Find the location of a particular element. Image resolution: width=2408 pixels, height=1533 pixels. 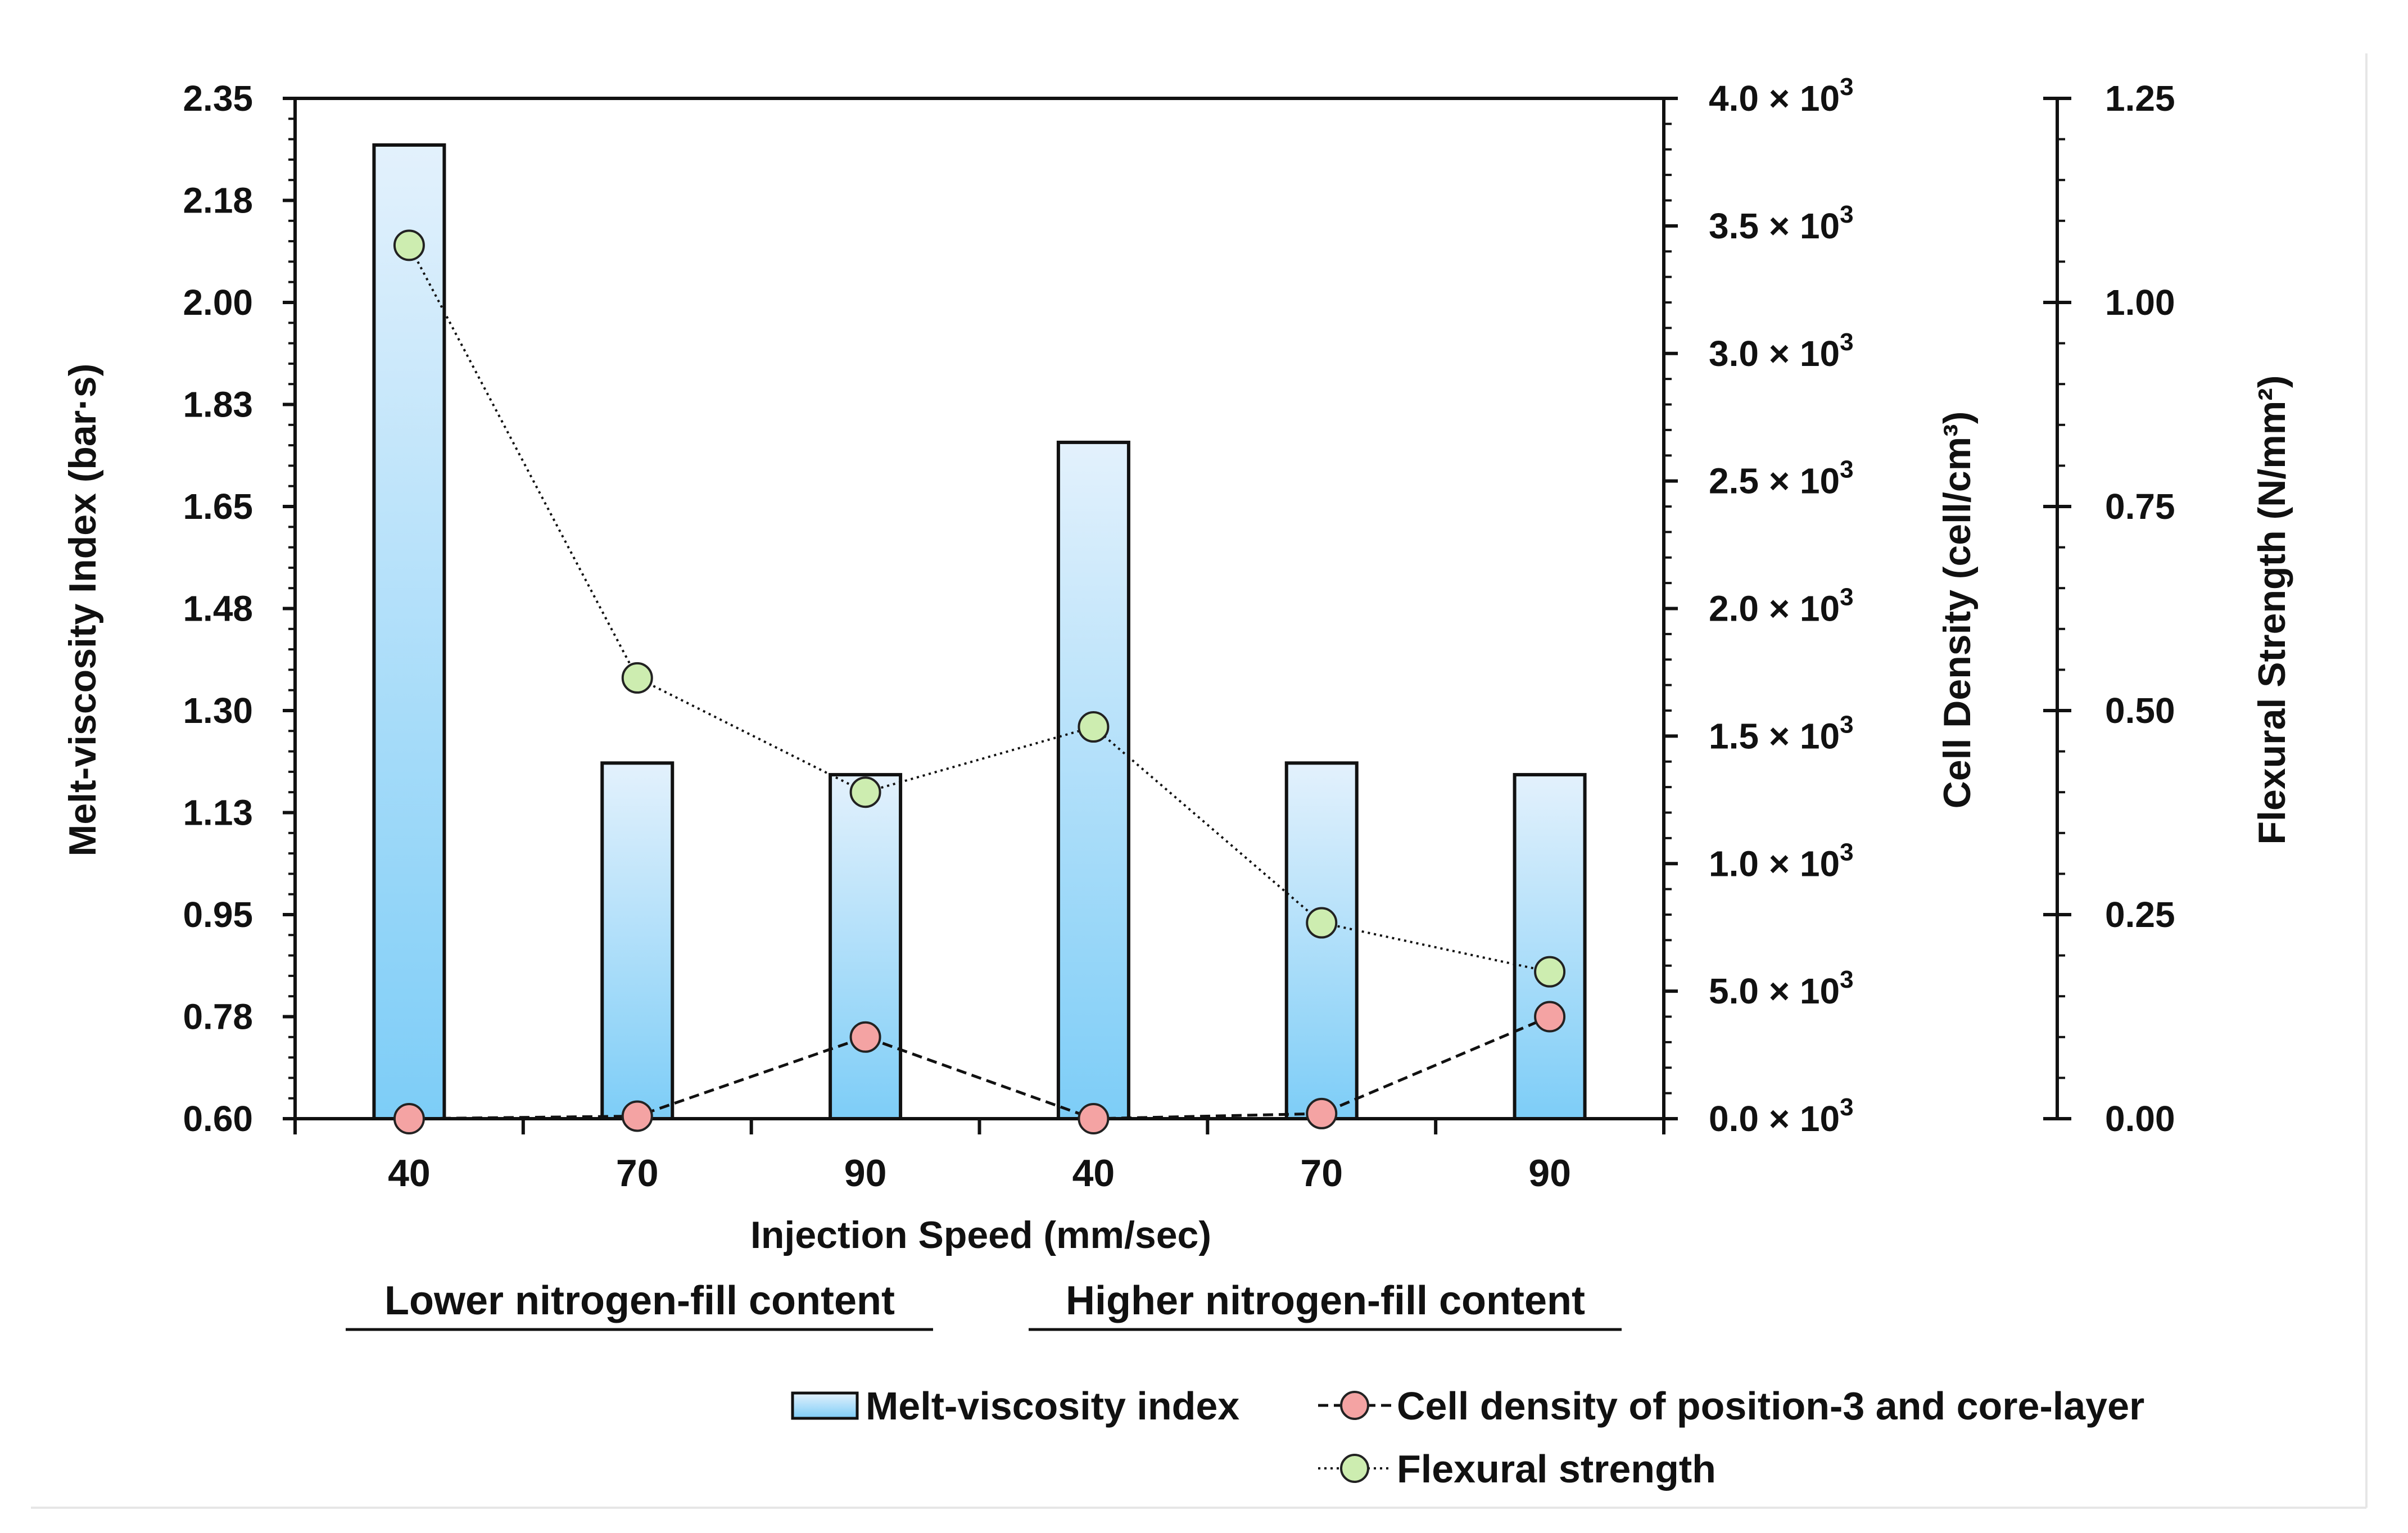

left-tick-label: 0.60 is located at coordinates (218, 1118).